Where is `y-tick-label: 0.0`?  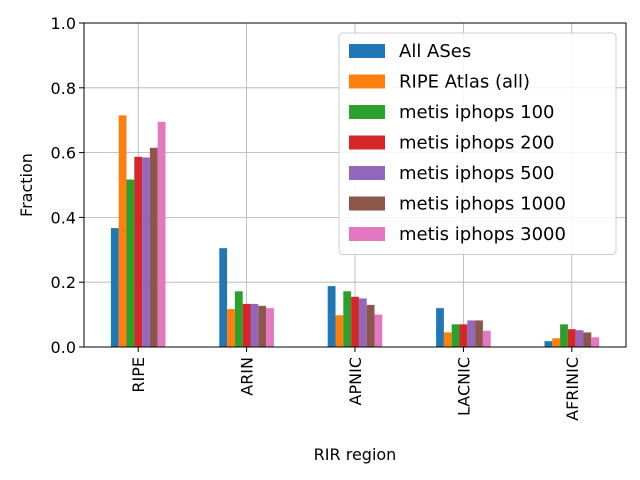
y-tick-label: 0.0 is located at coordinates (63, 347).